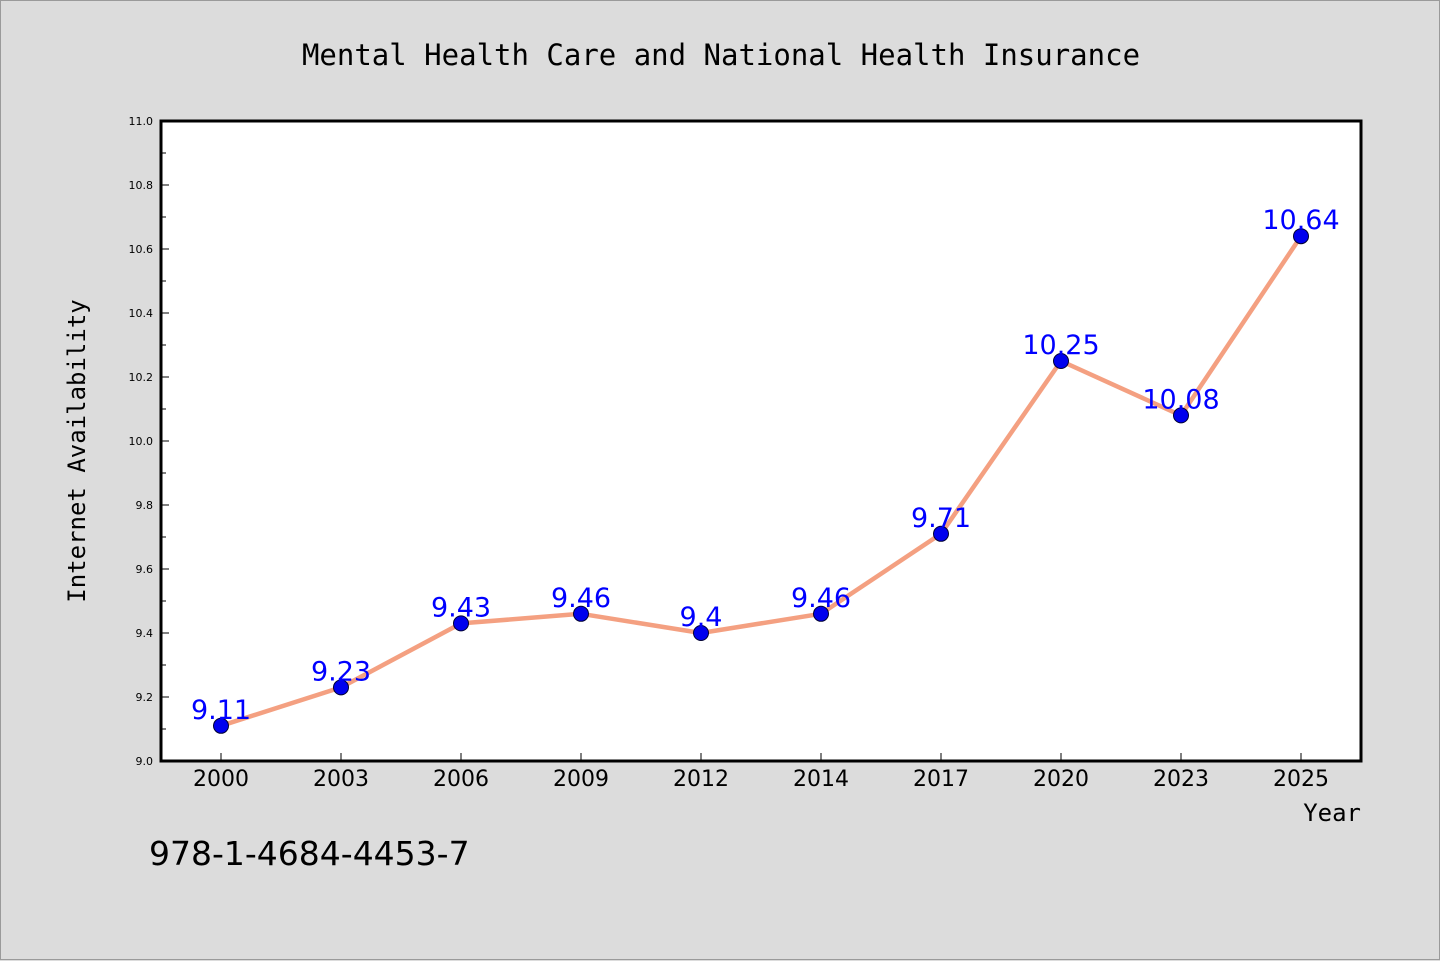 Image resolution: width=1440 pixels, height=961 pixels. I want to click on data-label: 9.71, so click(941, 518).